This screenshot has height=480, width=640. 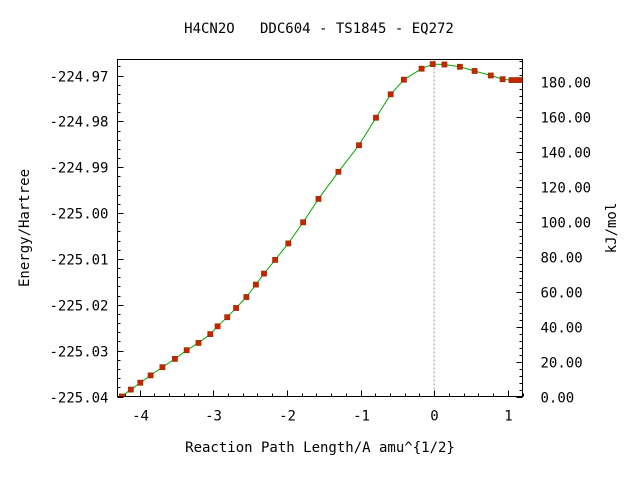 What do you see at coordinates (324, 407) in the screenshot?
I see `x-axis: -4 -3 -2 -1 0 1` at bounding box center [324, 407].